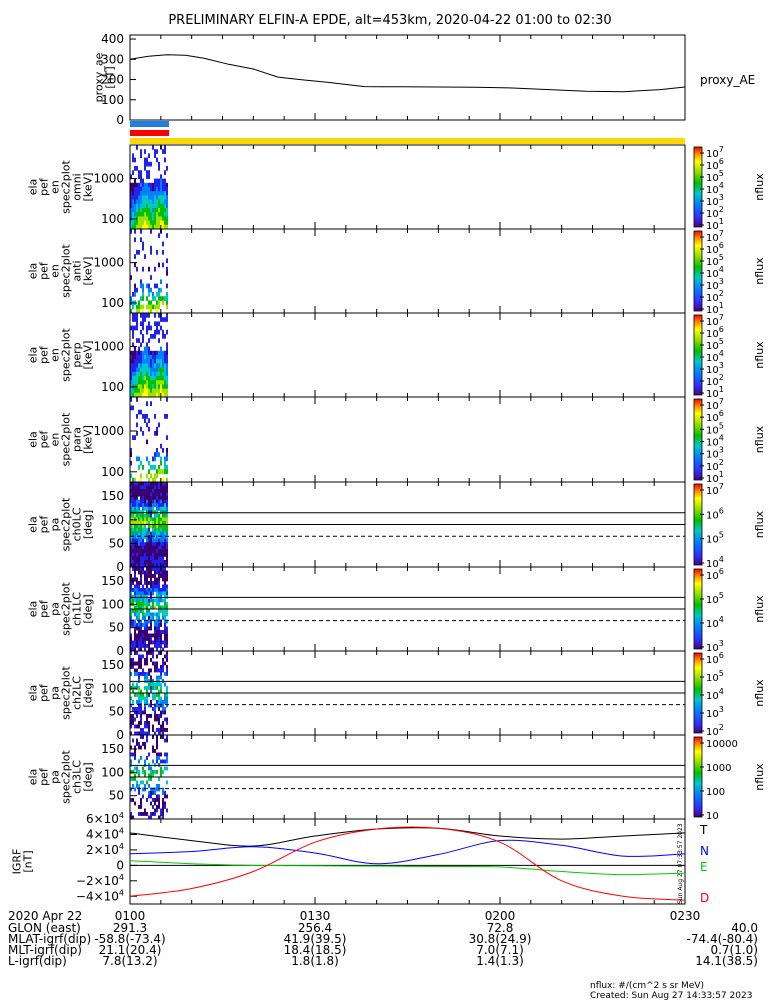  I want to click on colorbar-tick-label: 10000, so click(722, 744).